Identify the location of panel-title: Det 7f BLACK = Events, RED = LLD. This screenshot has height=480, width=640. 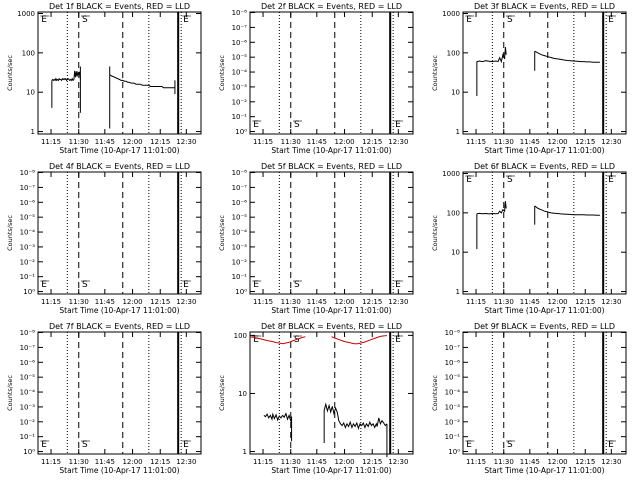
(119, 326).